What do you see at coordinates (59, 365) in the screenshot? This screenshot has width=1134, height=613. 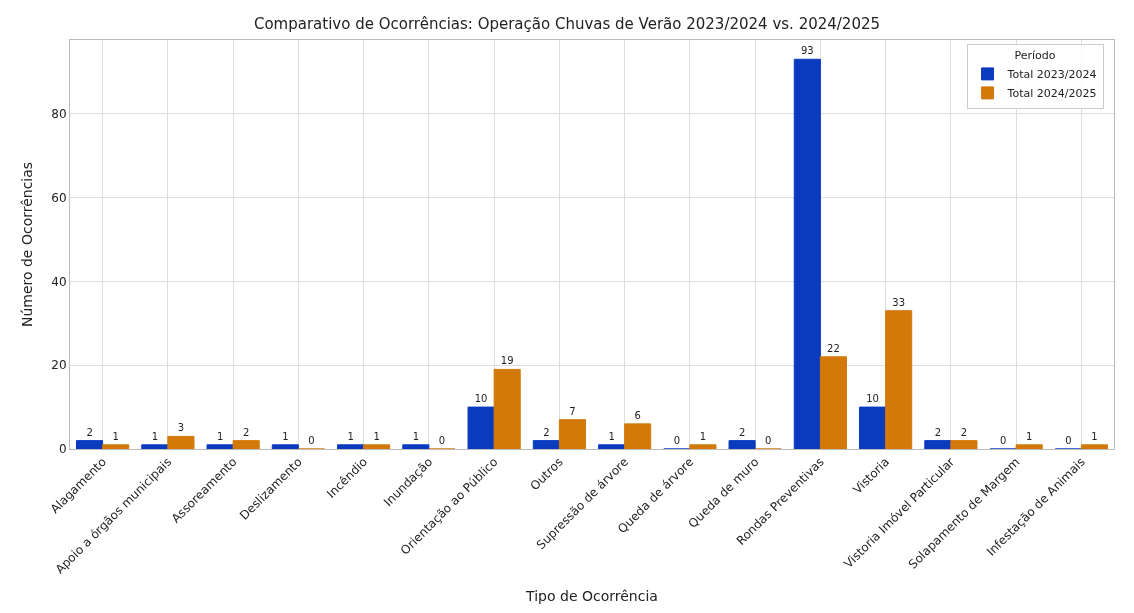 I see `y-tick-label: 20` at bounding box center [59, 365].